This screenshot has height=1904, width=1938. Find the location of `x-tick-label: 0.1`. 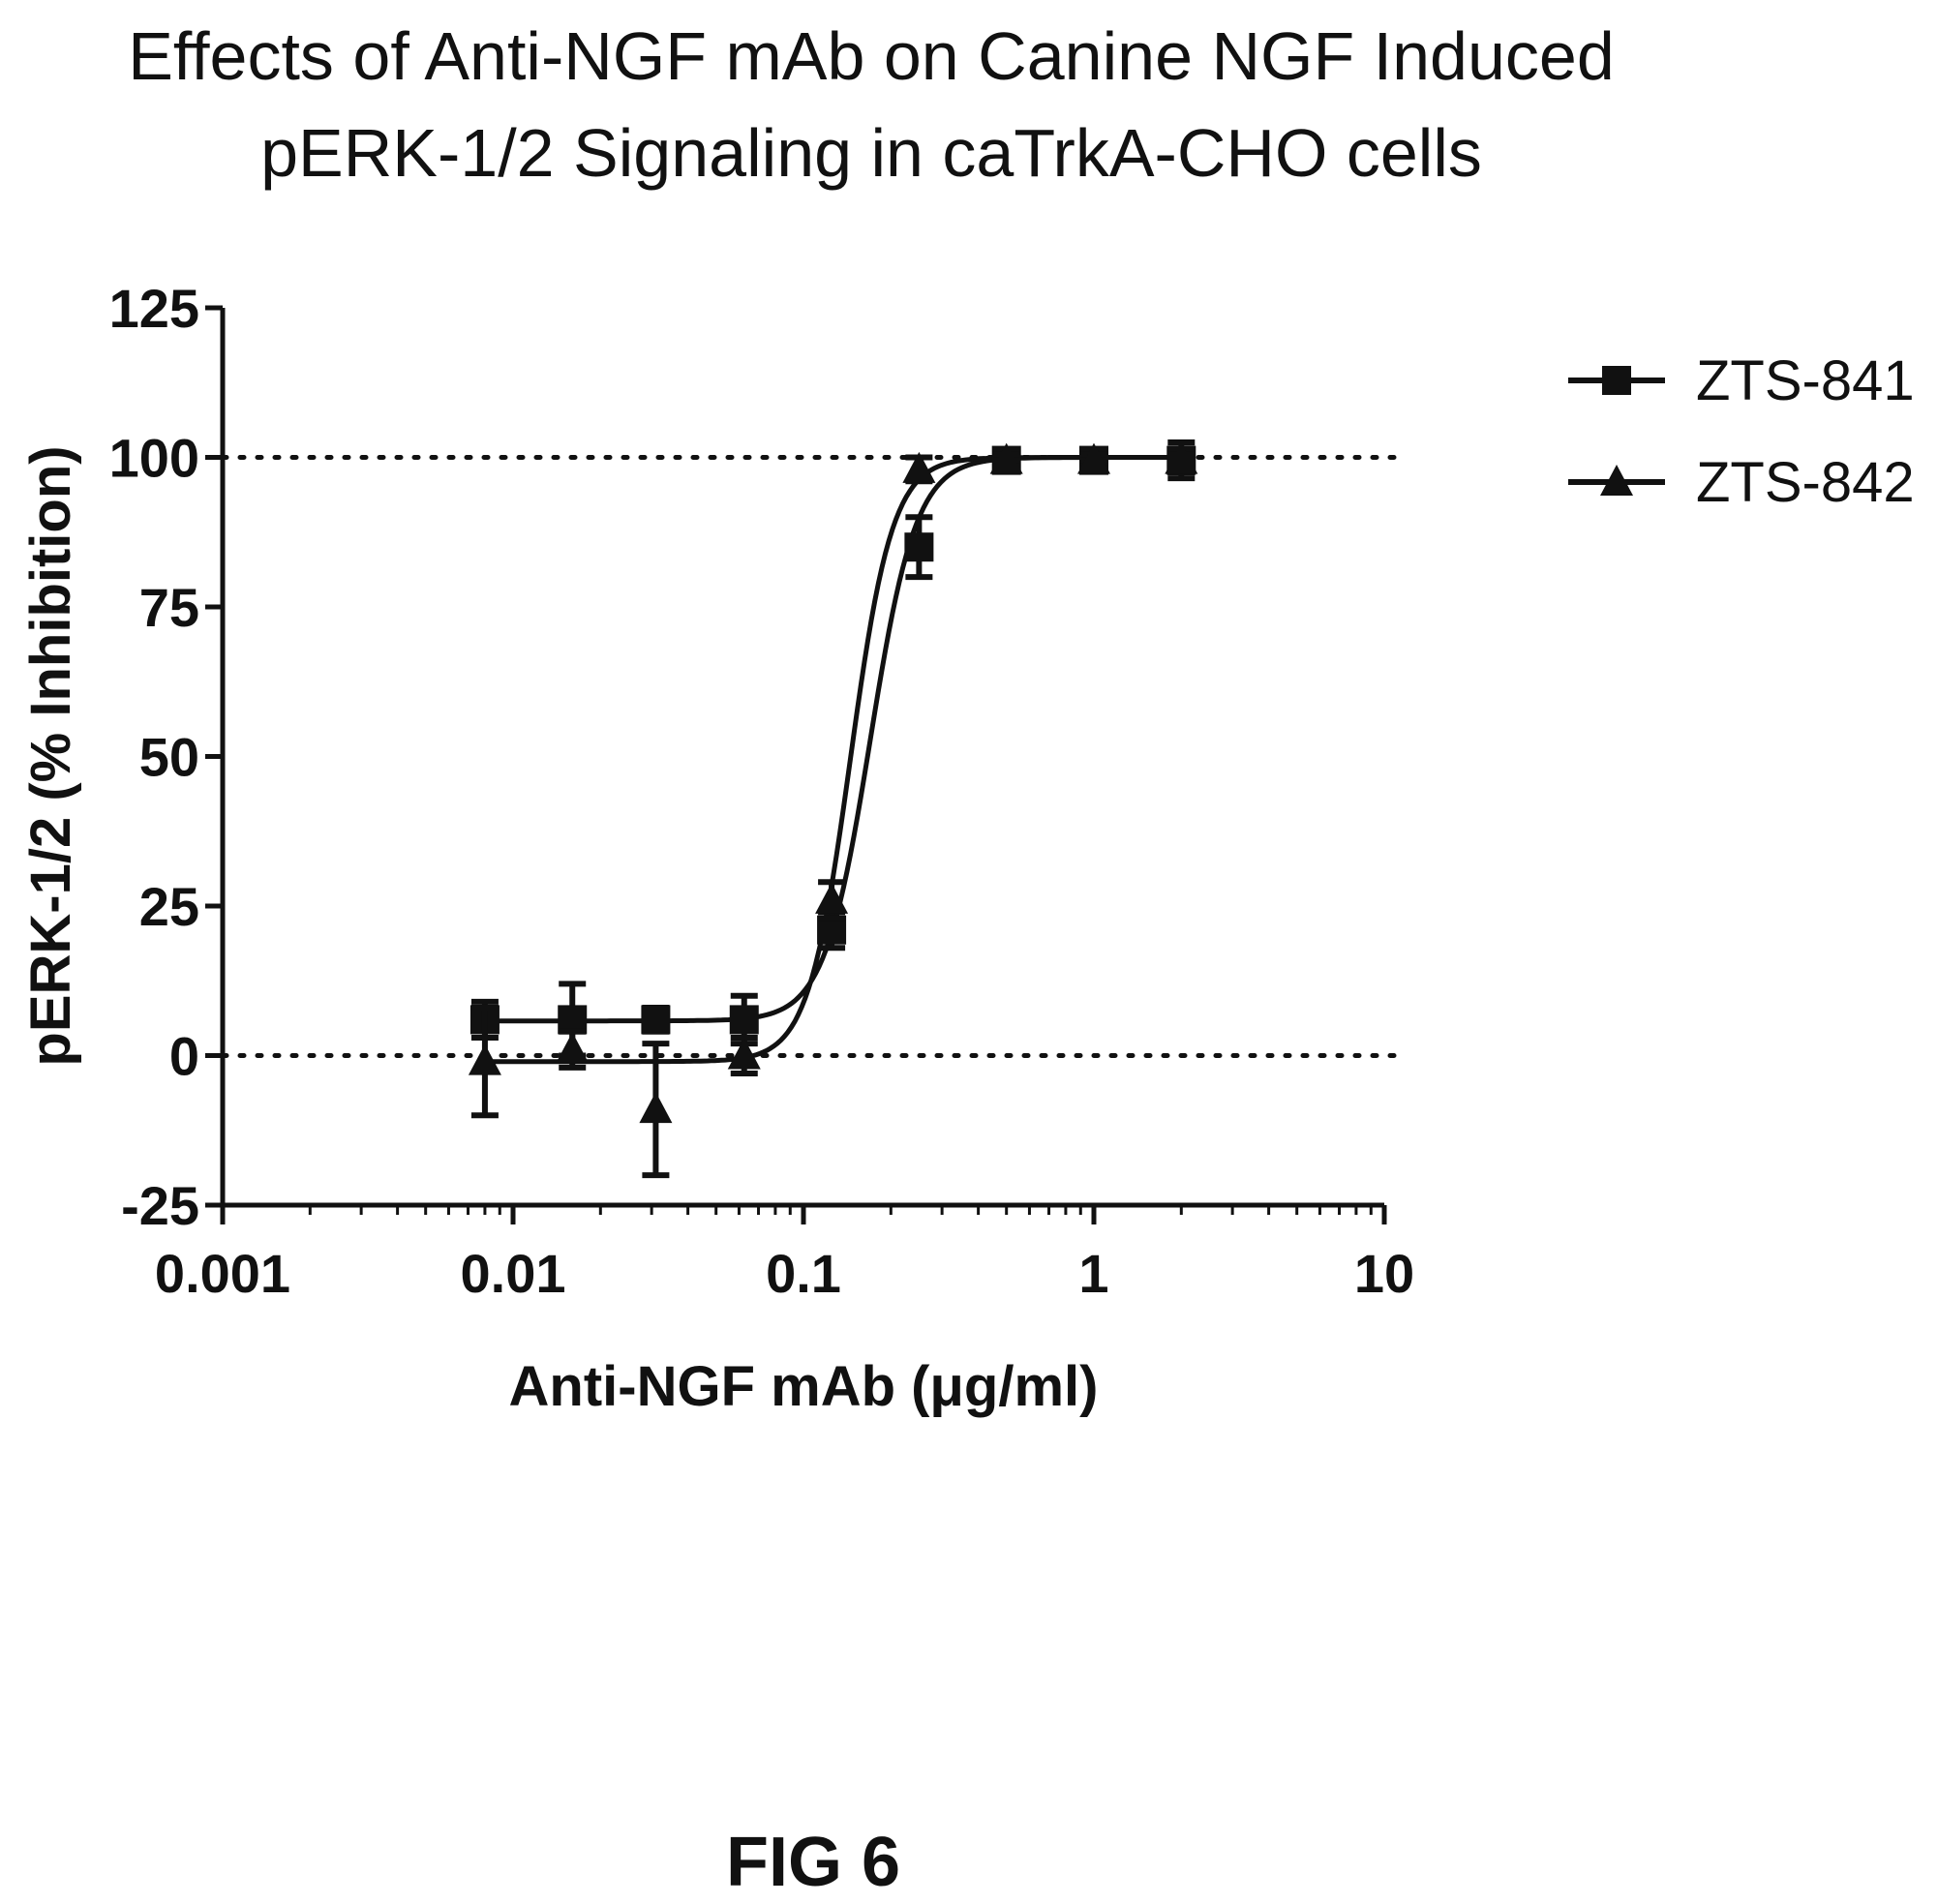

x-tick-label: 0.1 is located at coordinates (803, 1274).